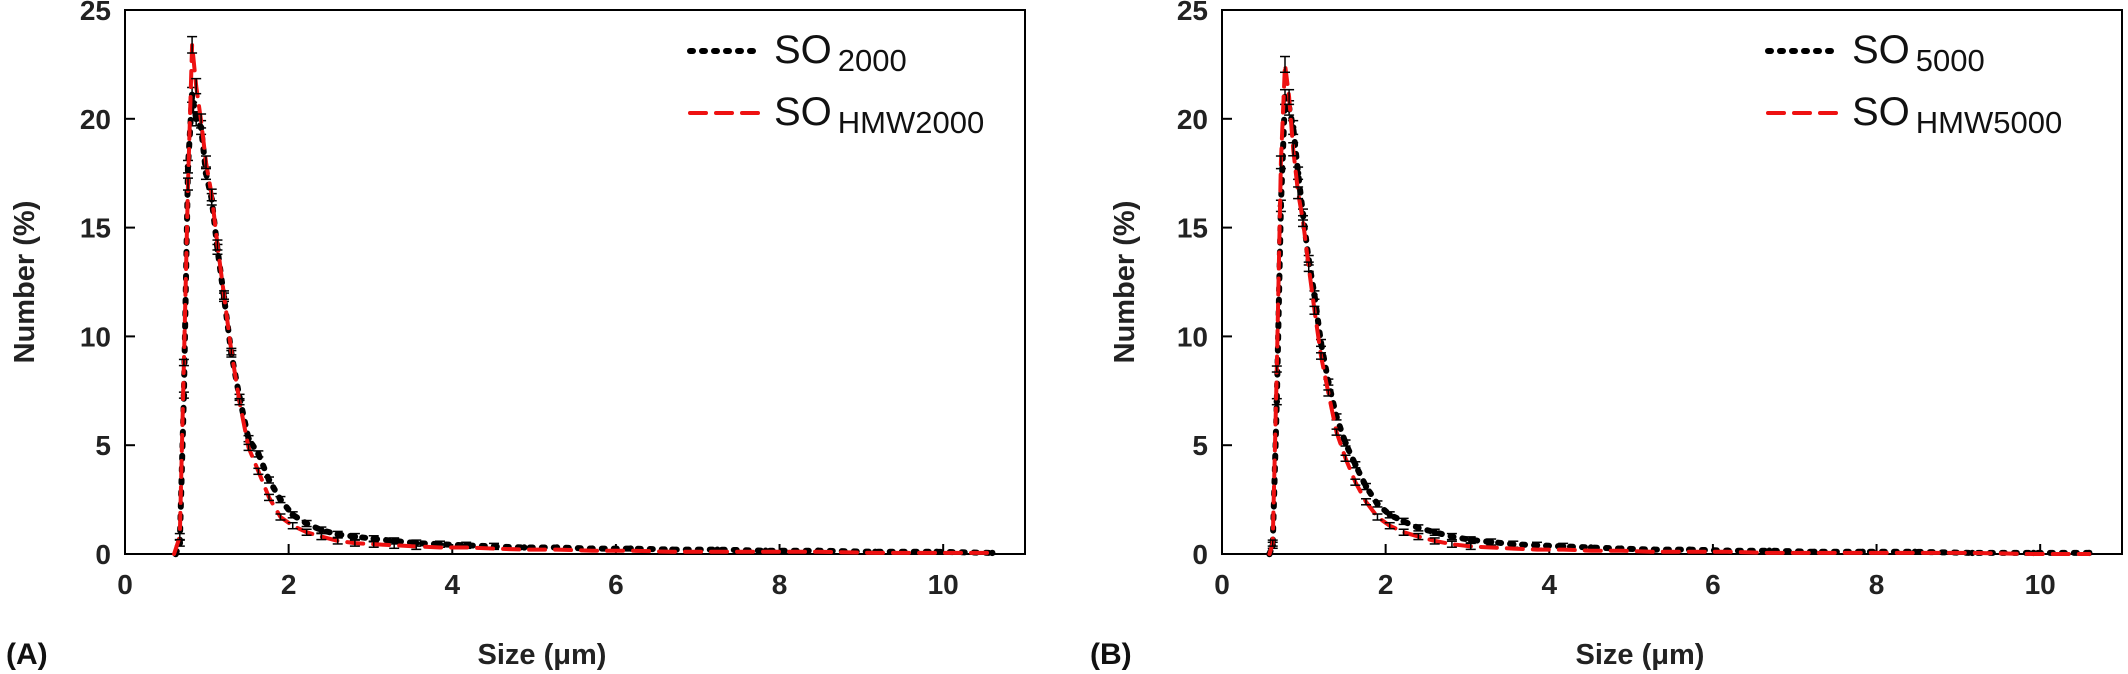  Describe the element at coordinates (1918, 53) in the screenshot. I see `legend-label: SO 5000` at that location.